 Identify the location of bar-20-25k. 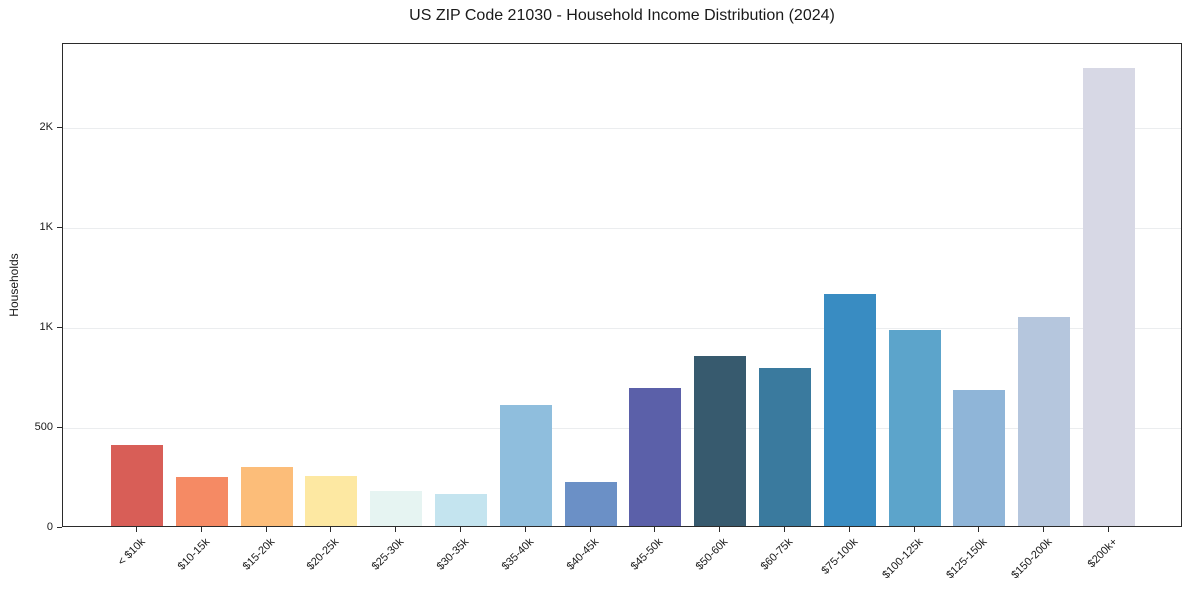
(331, 501).